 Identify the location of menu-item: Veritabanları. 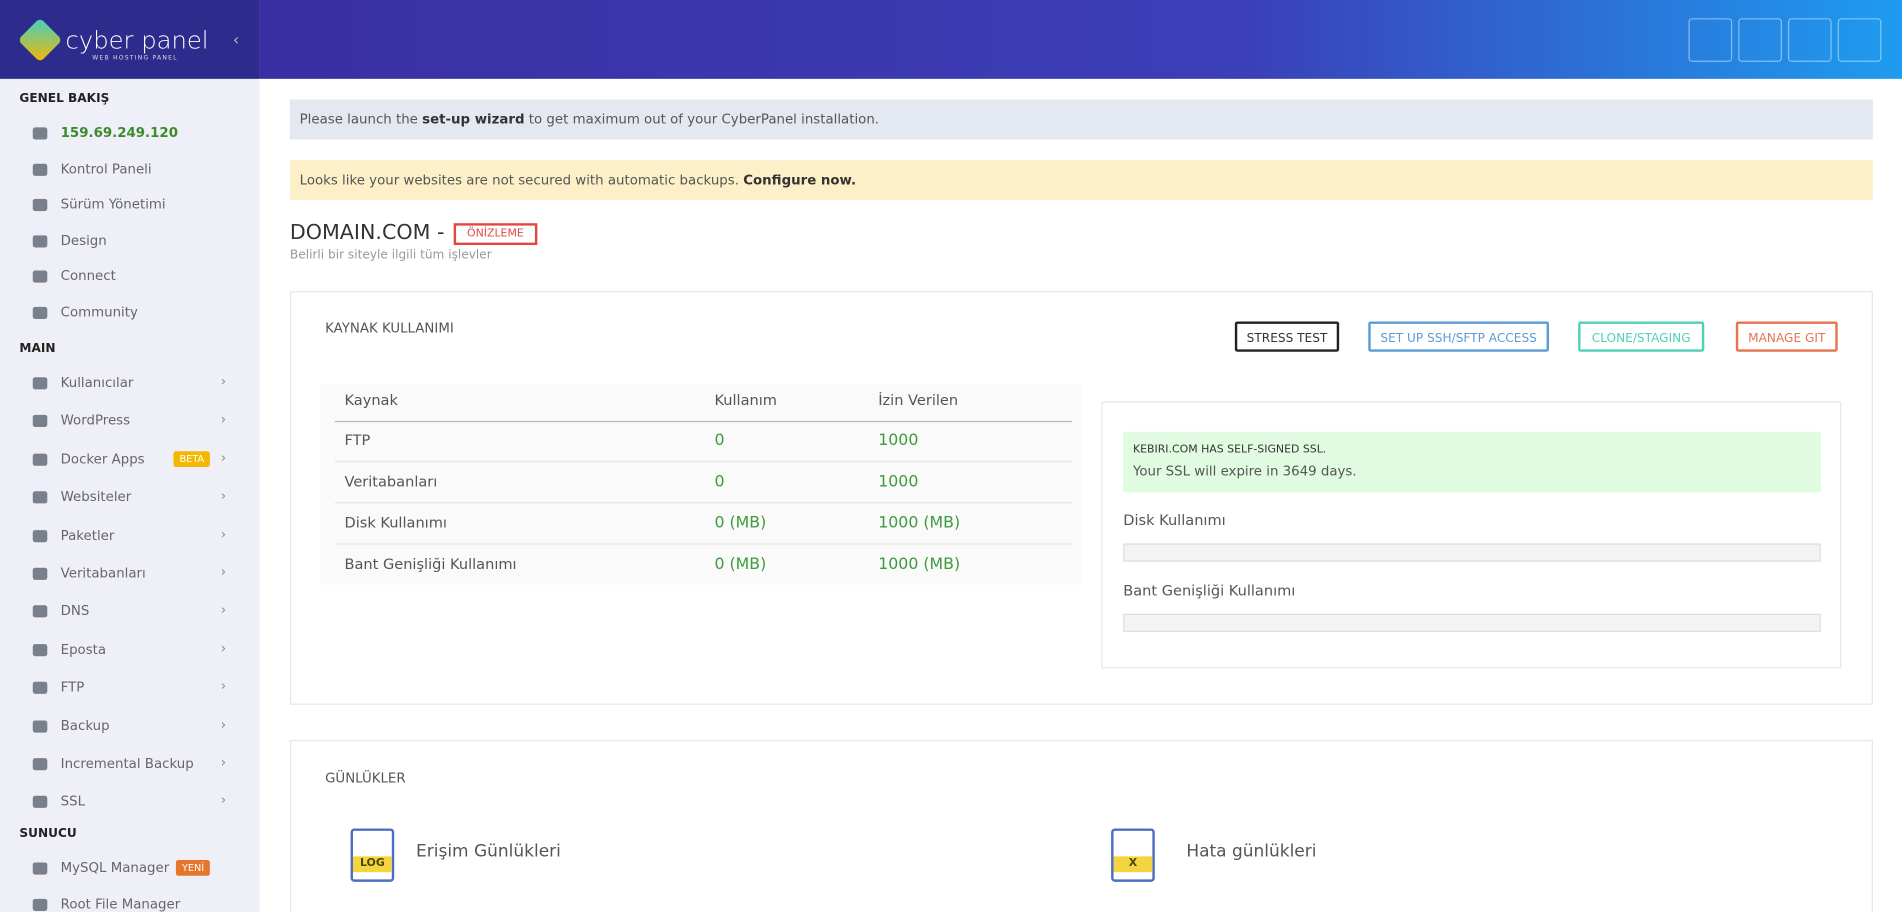
(103, 573).